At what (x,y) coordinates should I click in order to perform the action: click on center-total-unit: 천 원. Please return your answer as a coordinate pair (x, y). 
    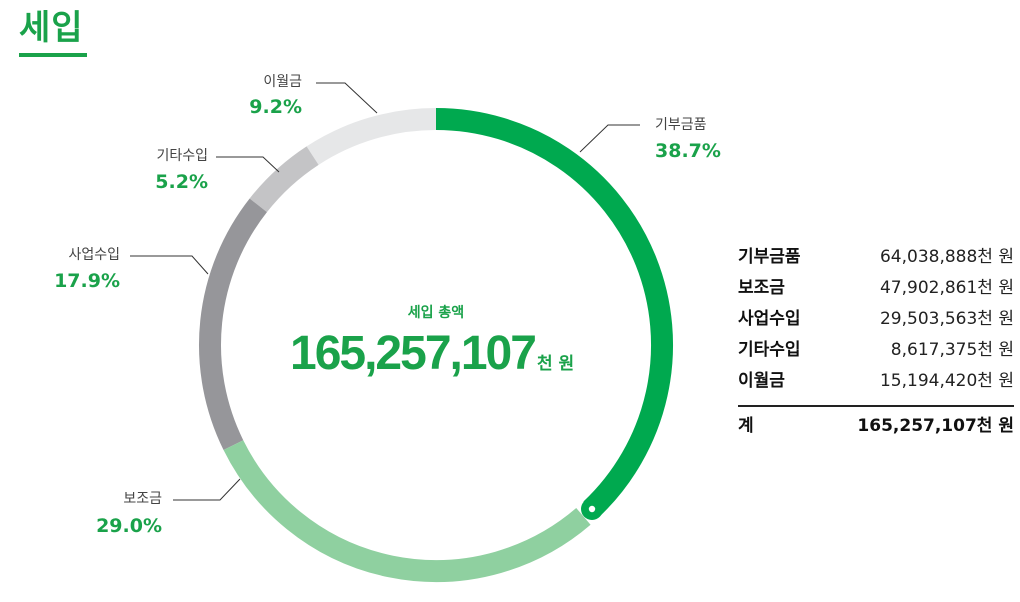
    Looking at the image, I should click on (555, 364).